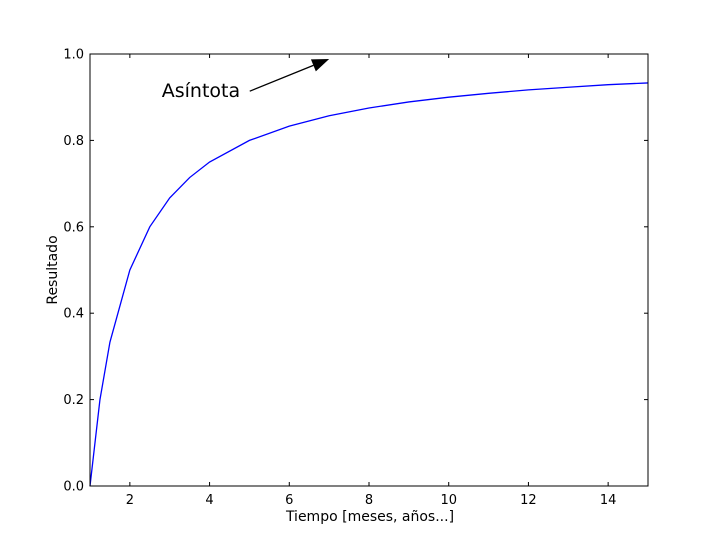 This screenshot has height=540, width=720. What do you see at coordinates (608, 500) in the screenshot?
I see `x-tick-label: 14` at bounding box center [608, 500].